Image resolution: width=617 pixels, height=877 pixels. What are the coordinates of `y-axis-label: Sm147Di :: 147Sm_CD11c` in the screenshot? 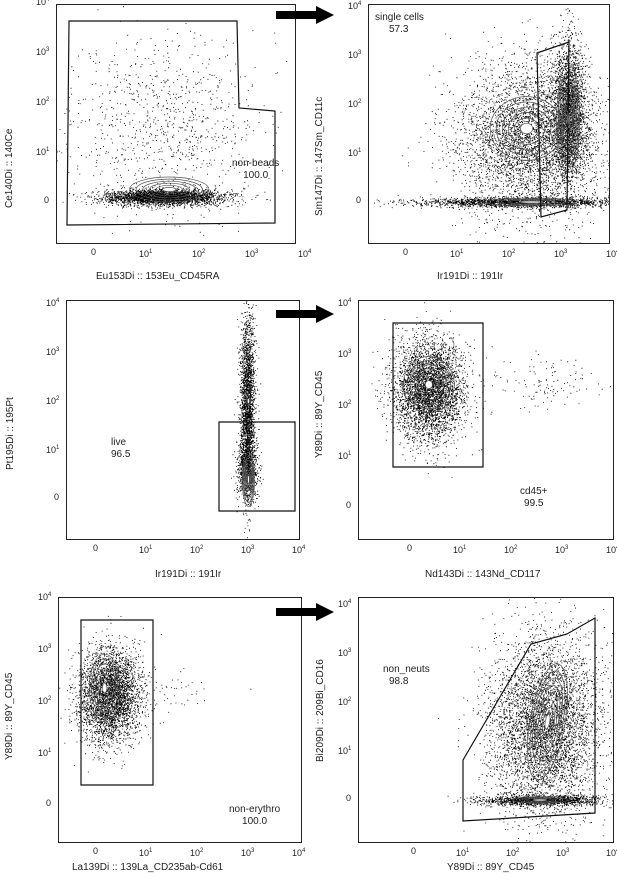 It's located at (319, 156).